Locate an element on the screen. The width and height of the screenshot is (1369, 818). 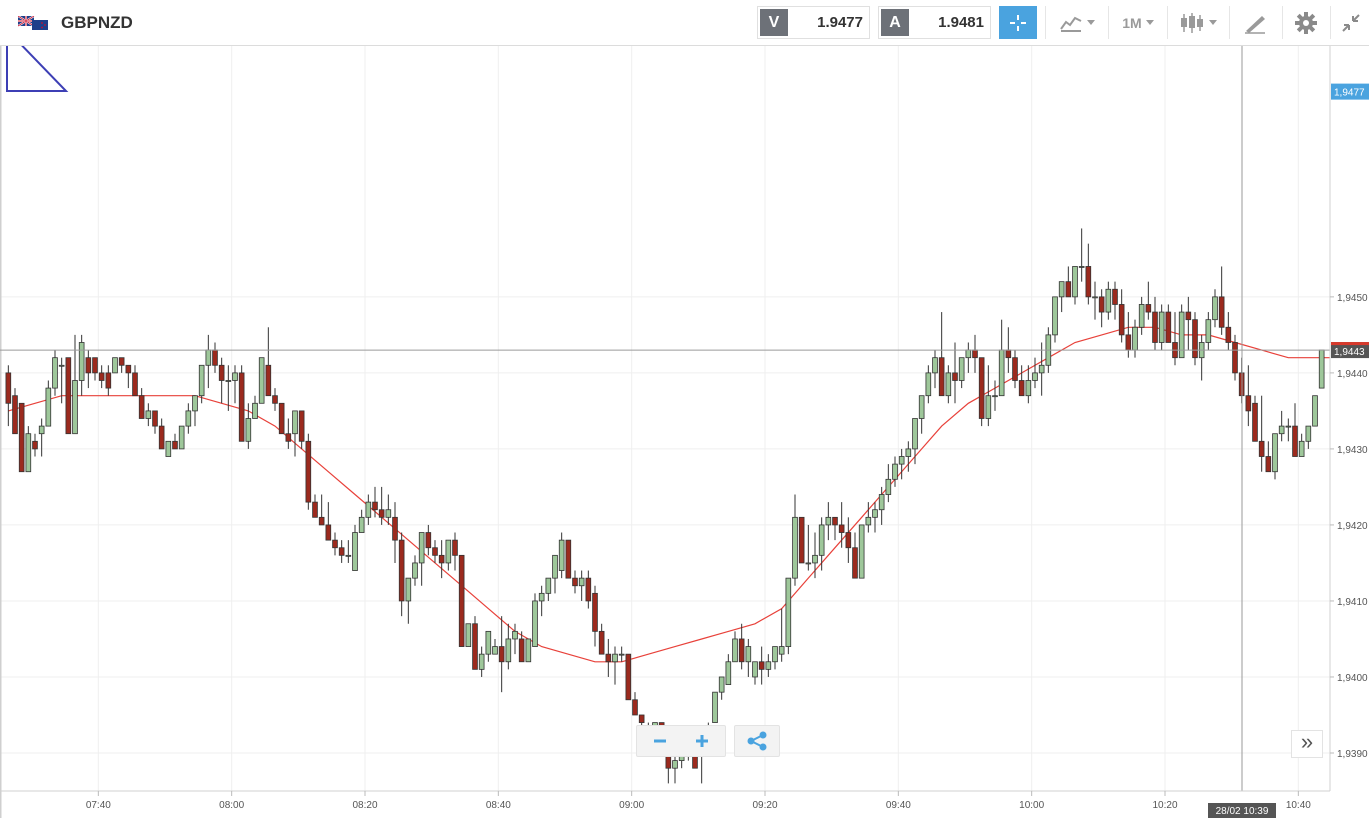
draw-tools-button is located at coordinates (1255, 22).